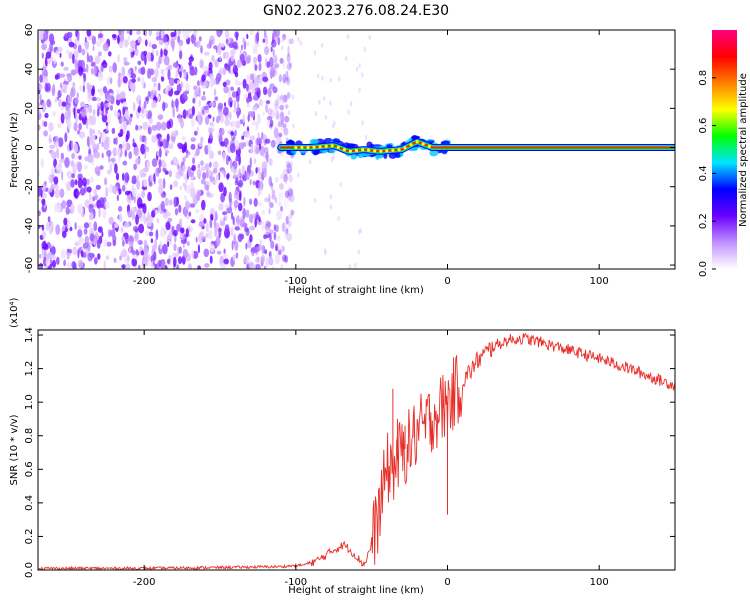 The image size is (750, 600). Describe the element at coordinates (599, 582) in the screenshot. I see `x-tick-label: 100` at that location.